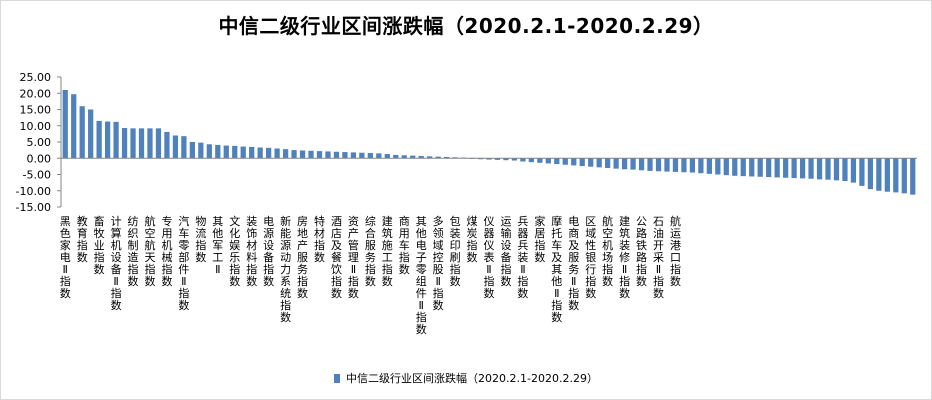 The height and width of the screenshot is (400, 932). Describe the element at coordinates (658, 257) in the screenshot. I see `x-tick-label: 石油开采 Ⅱ 指数` at that location.